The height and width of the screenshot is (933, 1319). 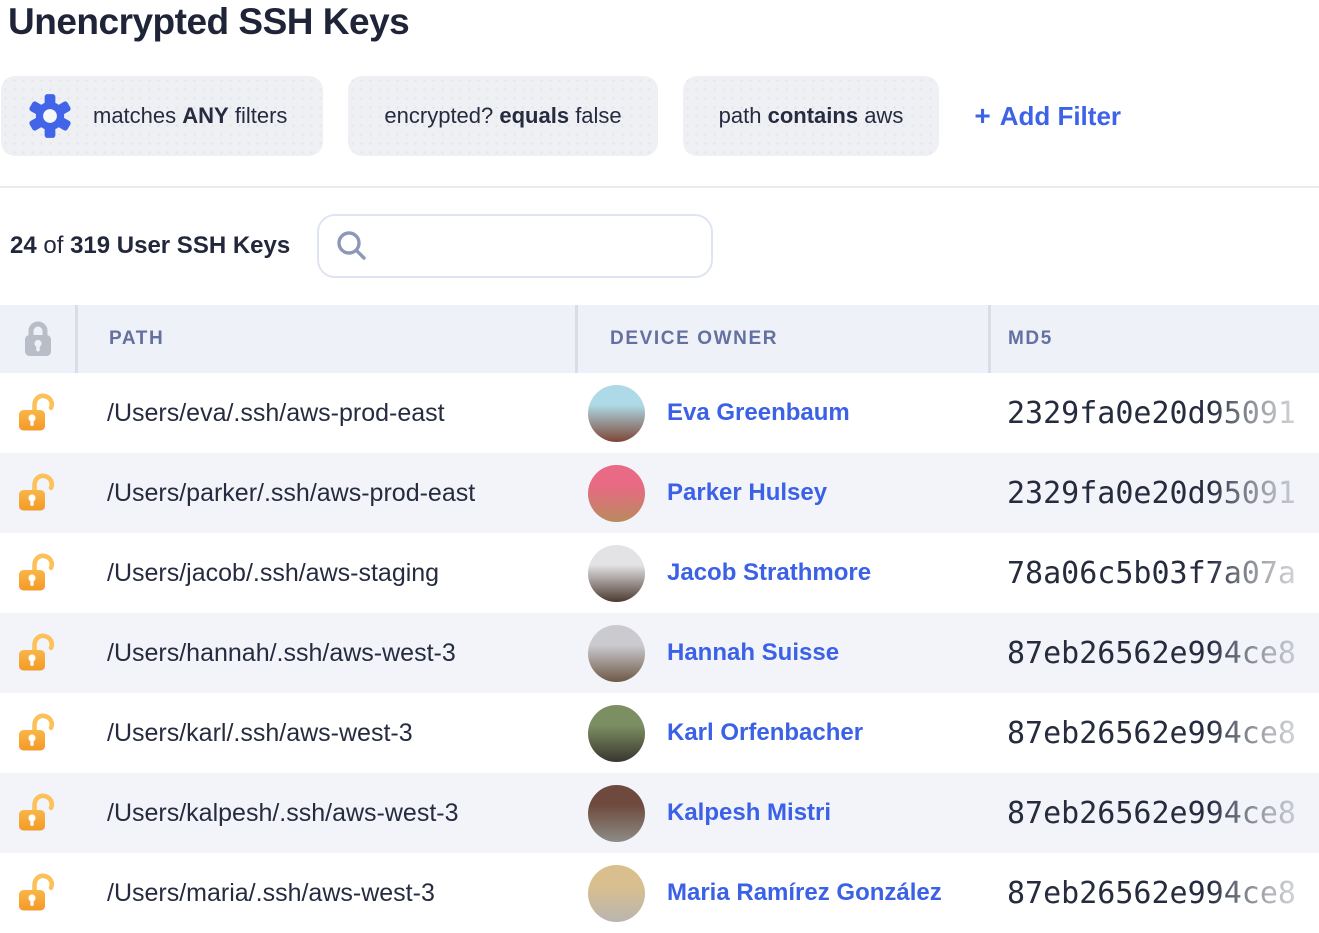 I want to click on device-owner-column-header: DEVICE OWNER, so click(x=781, y=339).